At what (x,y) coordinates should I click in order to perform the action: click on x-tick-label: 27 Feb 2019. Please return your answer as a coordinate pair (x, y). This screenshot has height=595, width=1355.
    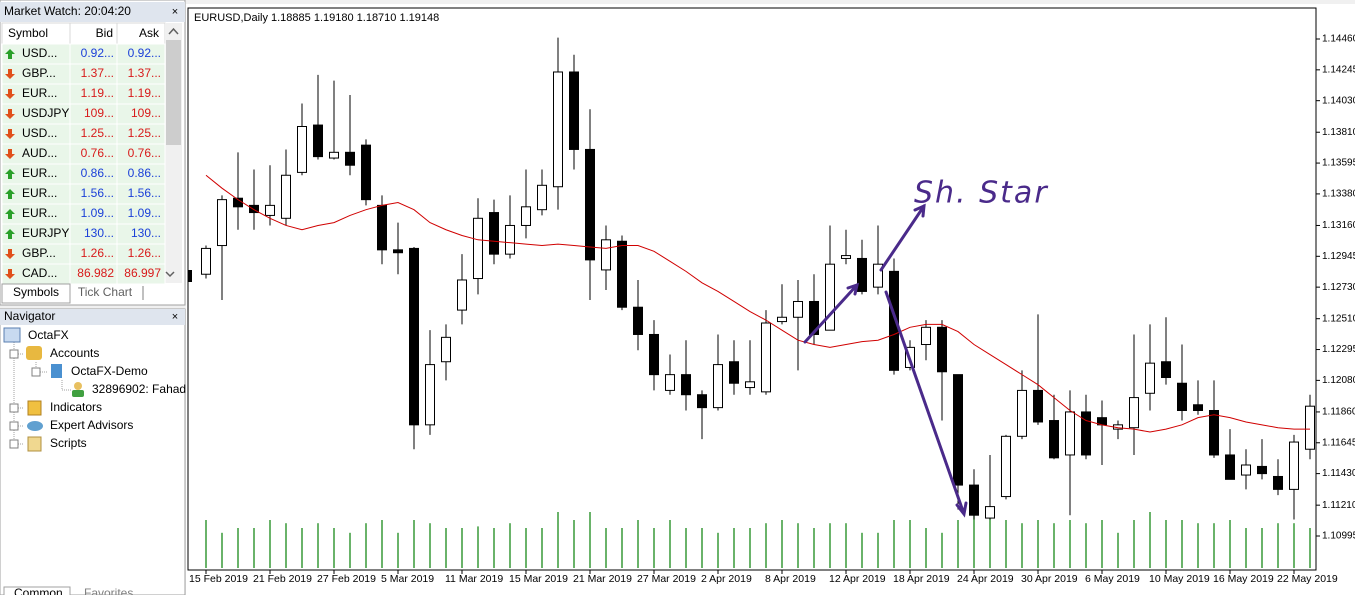
    Looking at the image, I should click on (346, 579).